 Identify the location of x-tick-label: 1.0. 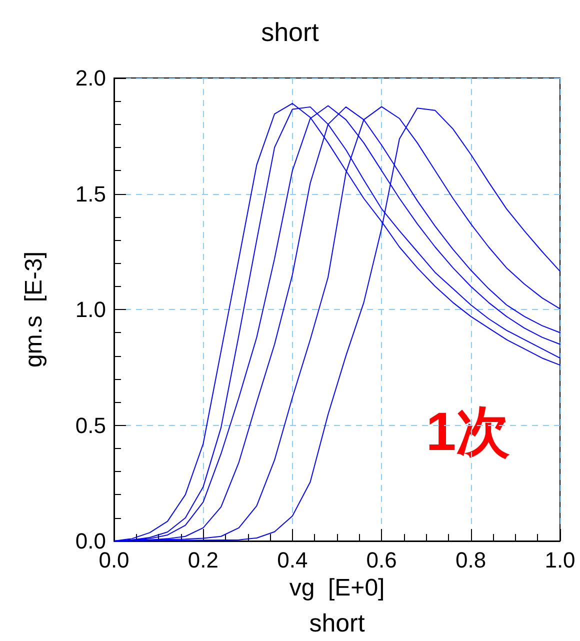
(560, 560).